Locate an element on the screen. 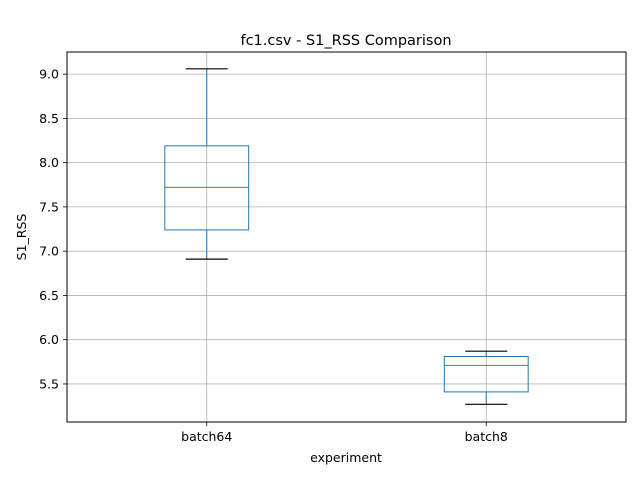 The width and height of the screenshot is (640, 480). y-axis-ticks: 5.5 6.0 6.5 7.0 7.5 8.0 8.5 9.0 is located at coordinates (53, 229).